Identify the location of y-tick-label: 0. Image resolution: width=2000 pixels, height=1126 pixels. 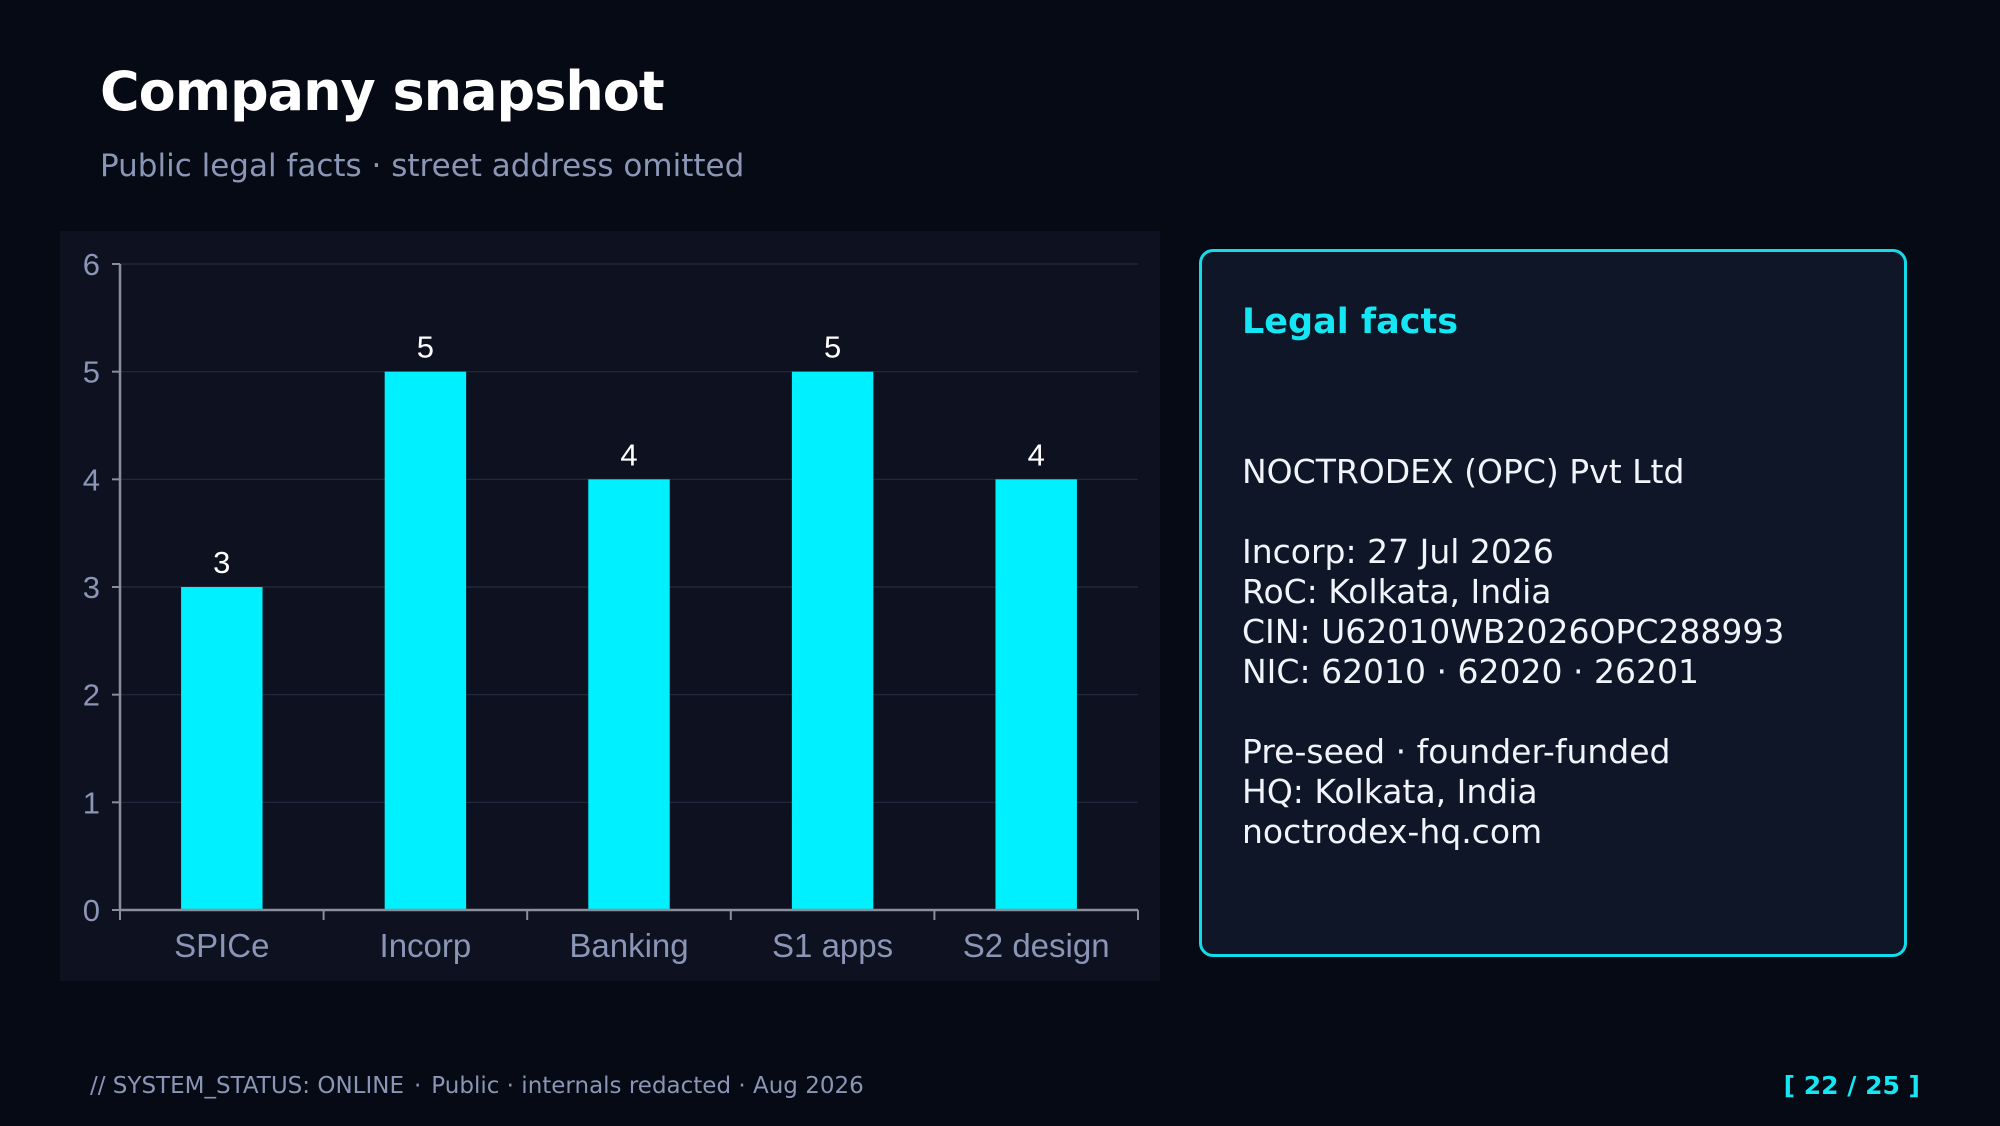
(91, 910).